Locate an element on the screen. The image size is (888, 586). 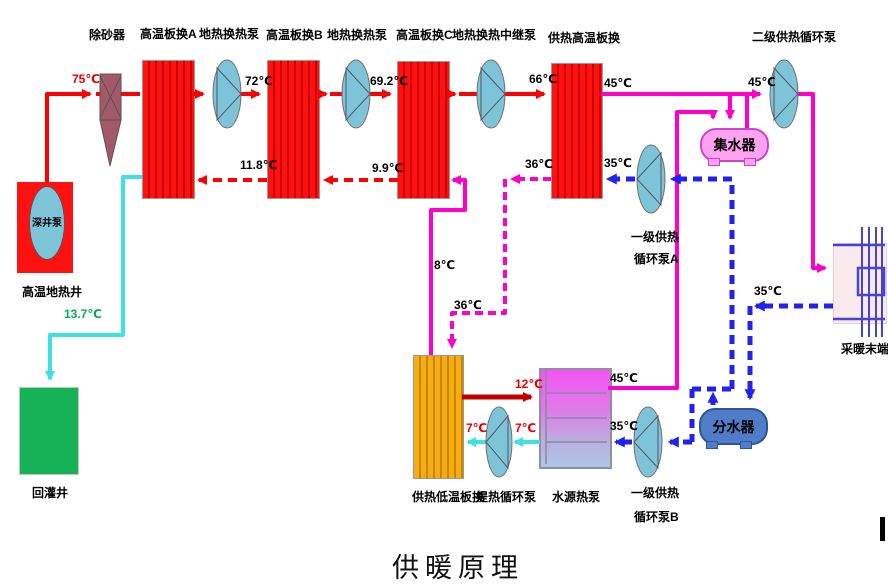
temp-lift-pump-out: 7℃ is located at coordinates (477, 428).